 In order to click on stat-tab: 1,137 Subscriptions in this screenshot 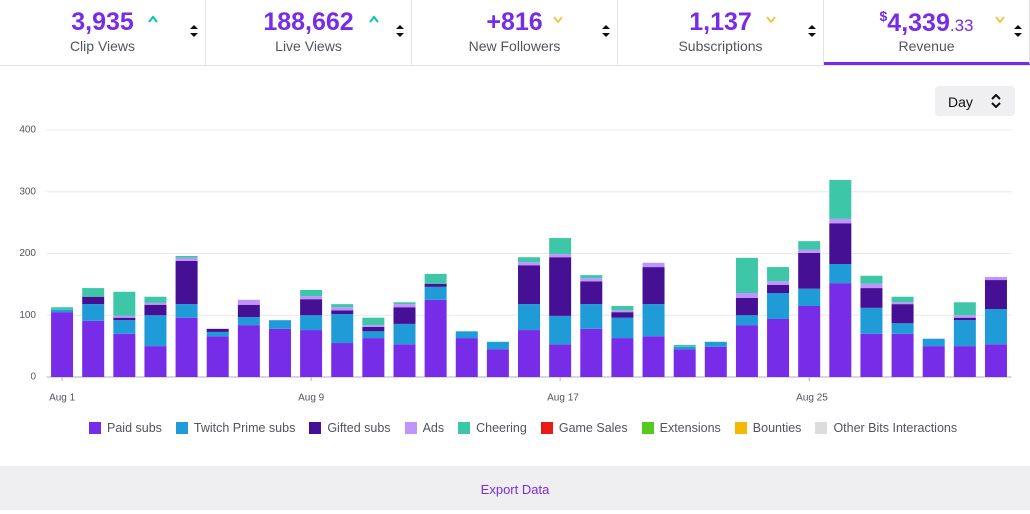, I will do `click(721, 32)`.